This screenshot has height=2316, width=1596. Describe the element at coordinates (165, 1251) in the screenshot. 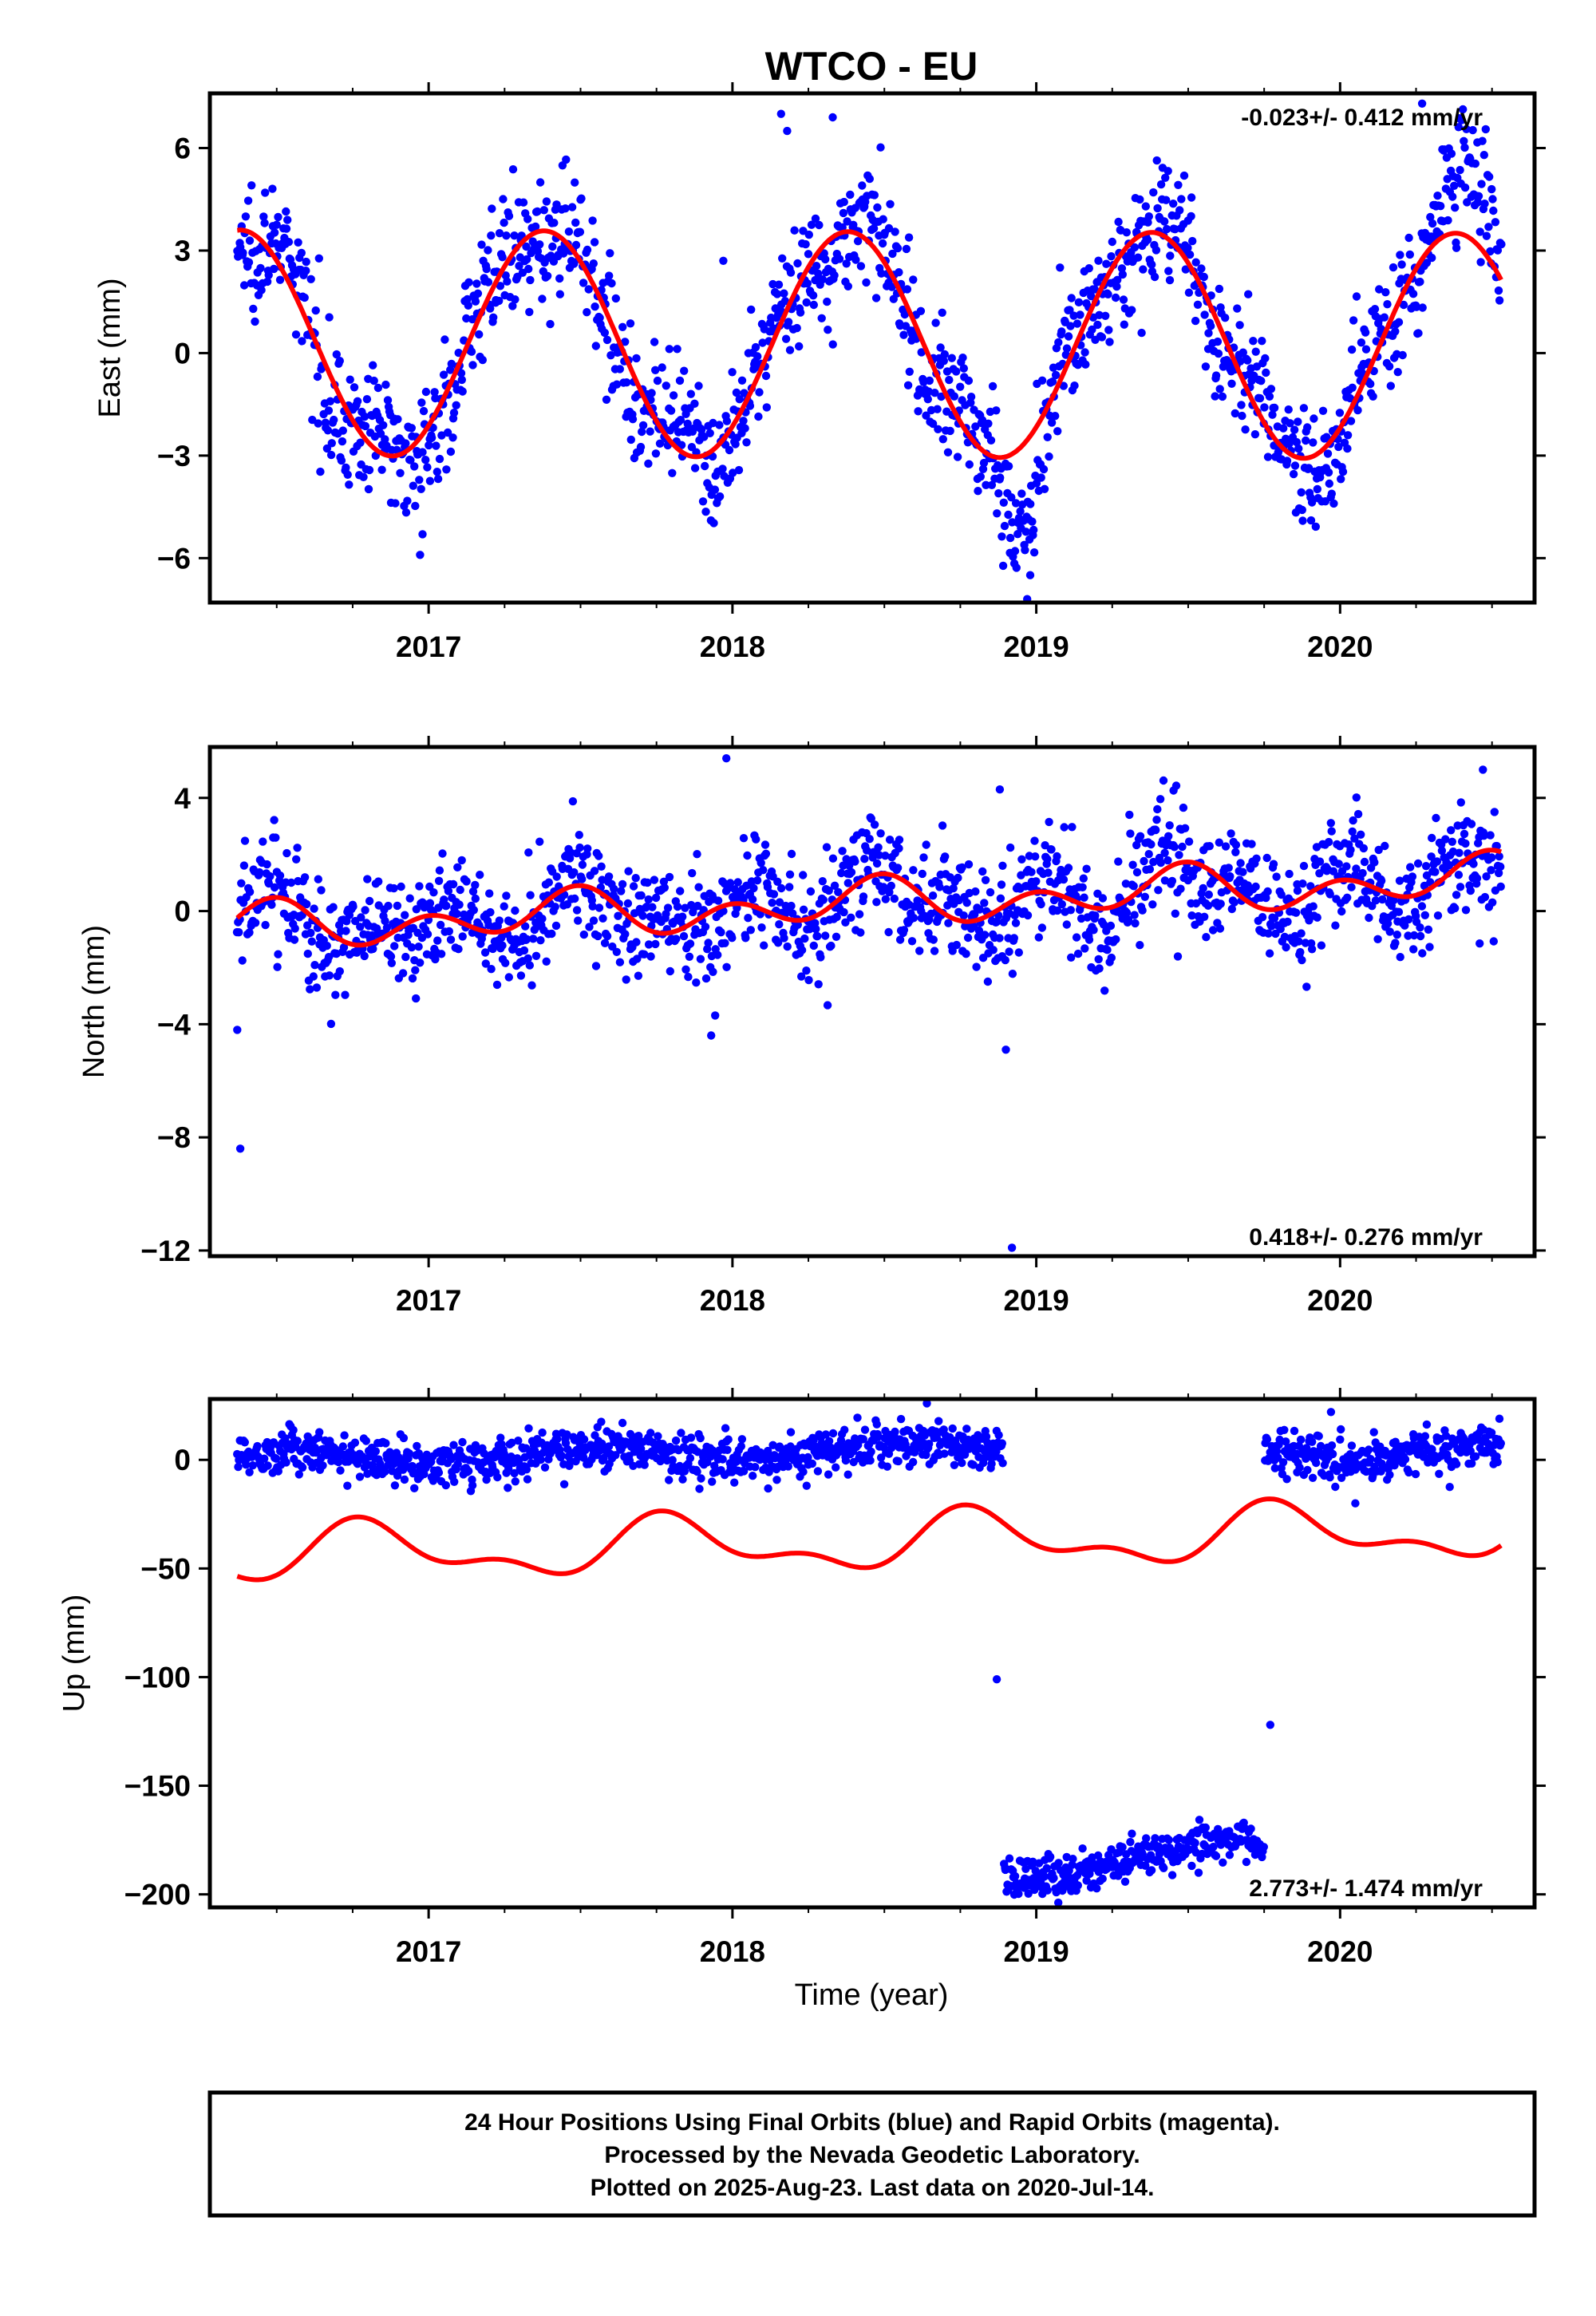

I see `north-y-tick-label: −12` at that location.